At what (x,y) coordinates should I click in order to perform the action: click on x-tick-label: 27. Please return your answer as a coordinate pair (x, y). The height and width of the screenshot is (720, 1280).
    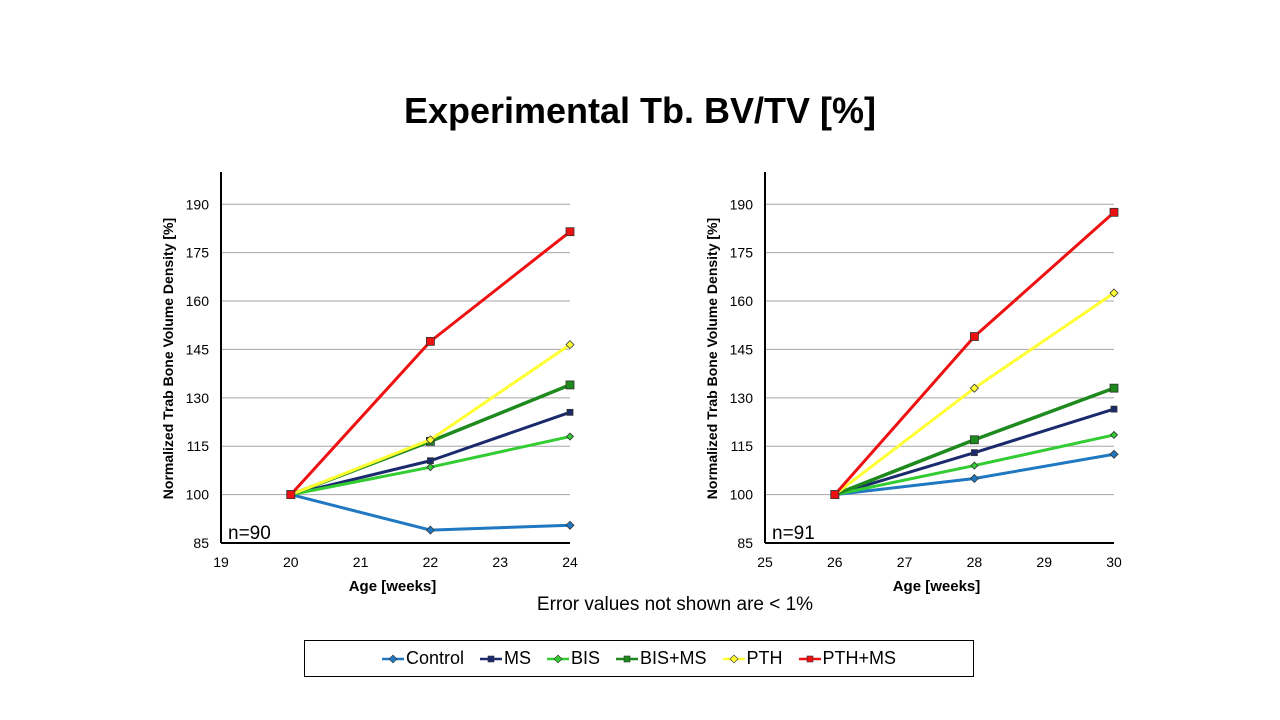
    Looking at the image, I should click on (905, 562).